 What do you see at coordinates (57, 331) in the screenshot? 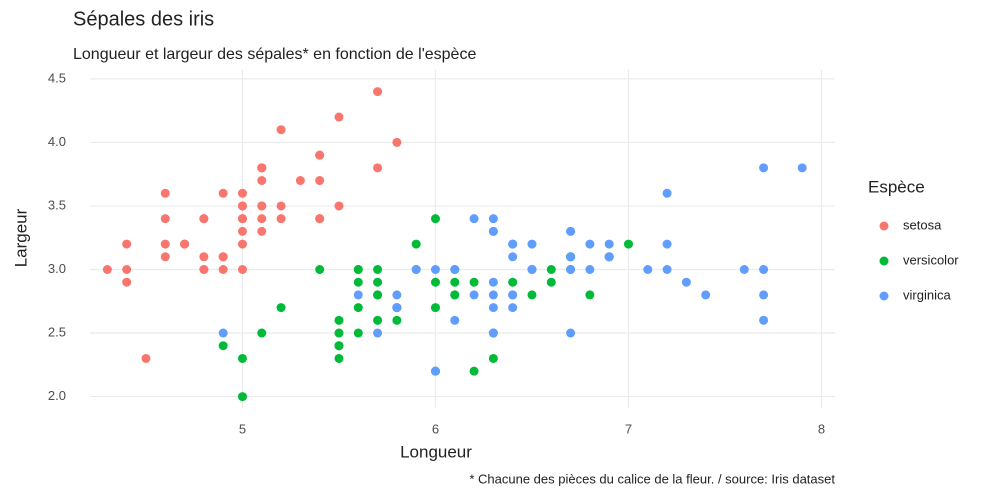
I see `y-tick-label: 2.5` at bounding box center [57, 331].